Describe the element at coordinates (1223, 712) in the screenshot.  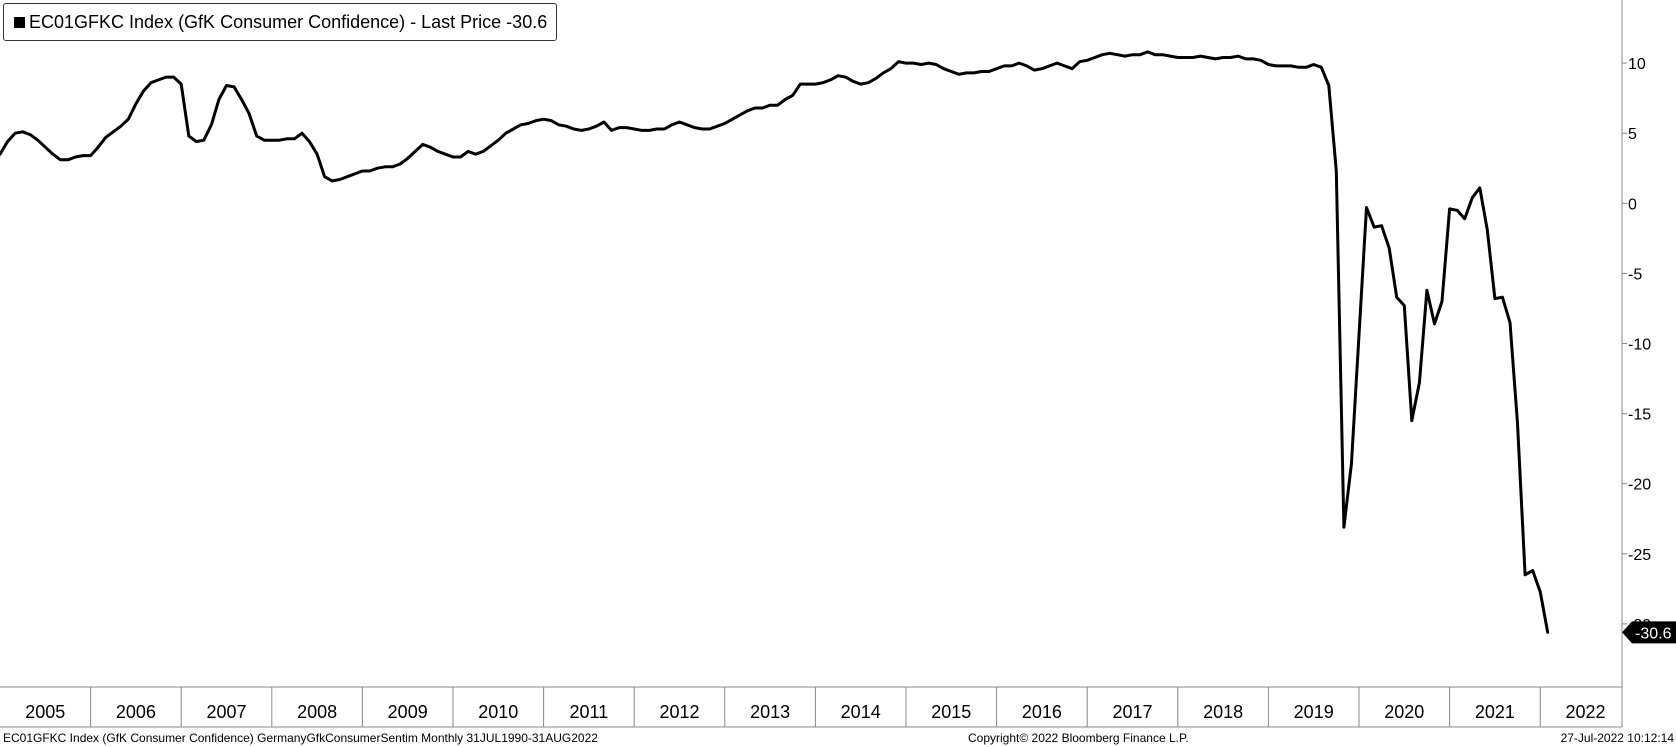
I see `x-tick-label: 2018` at that location.